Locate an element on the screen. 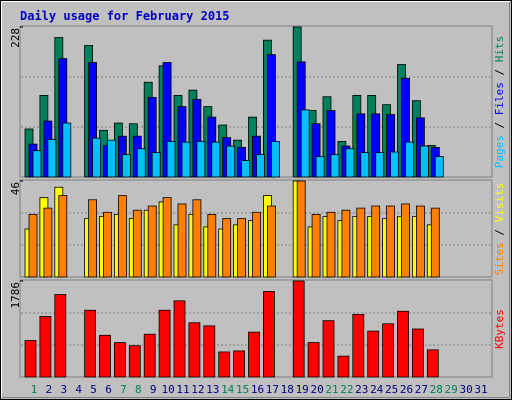  x-tick-label: 17 is located at coordinates (272, 389).